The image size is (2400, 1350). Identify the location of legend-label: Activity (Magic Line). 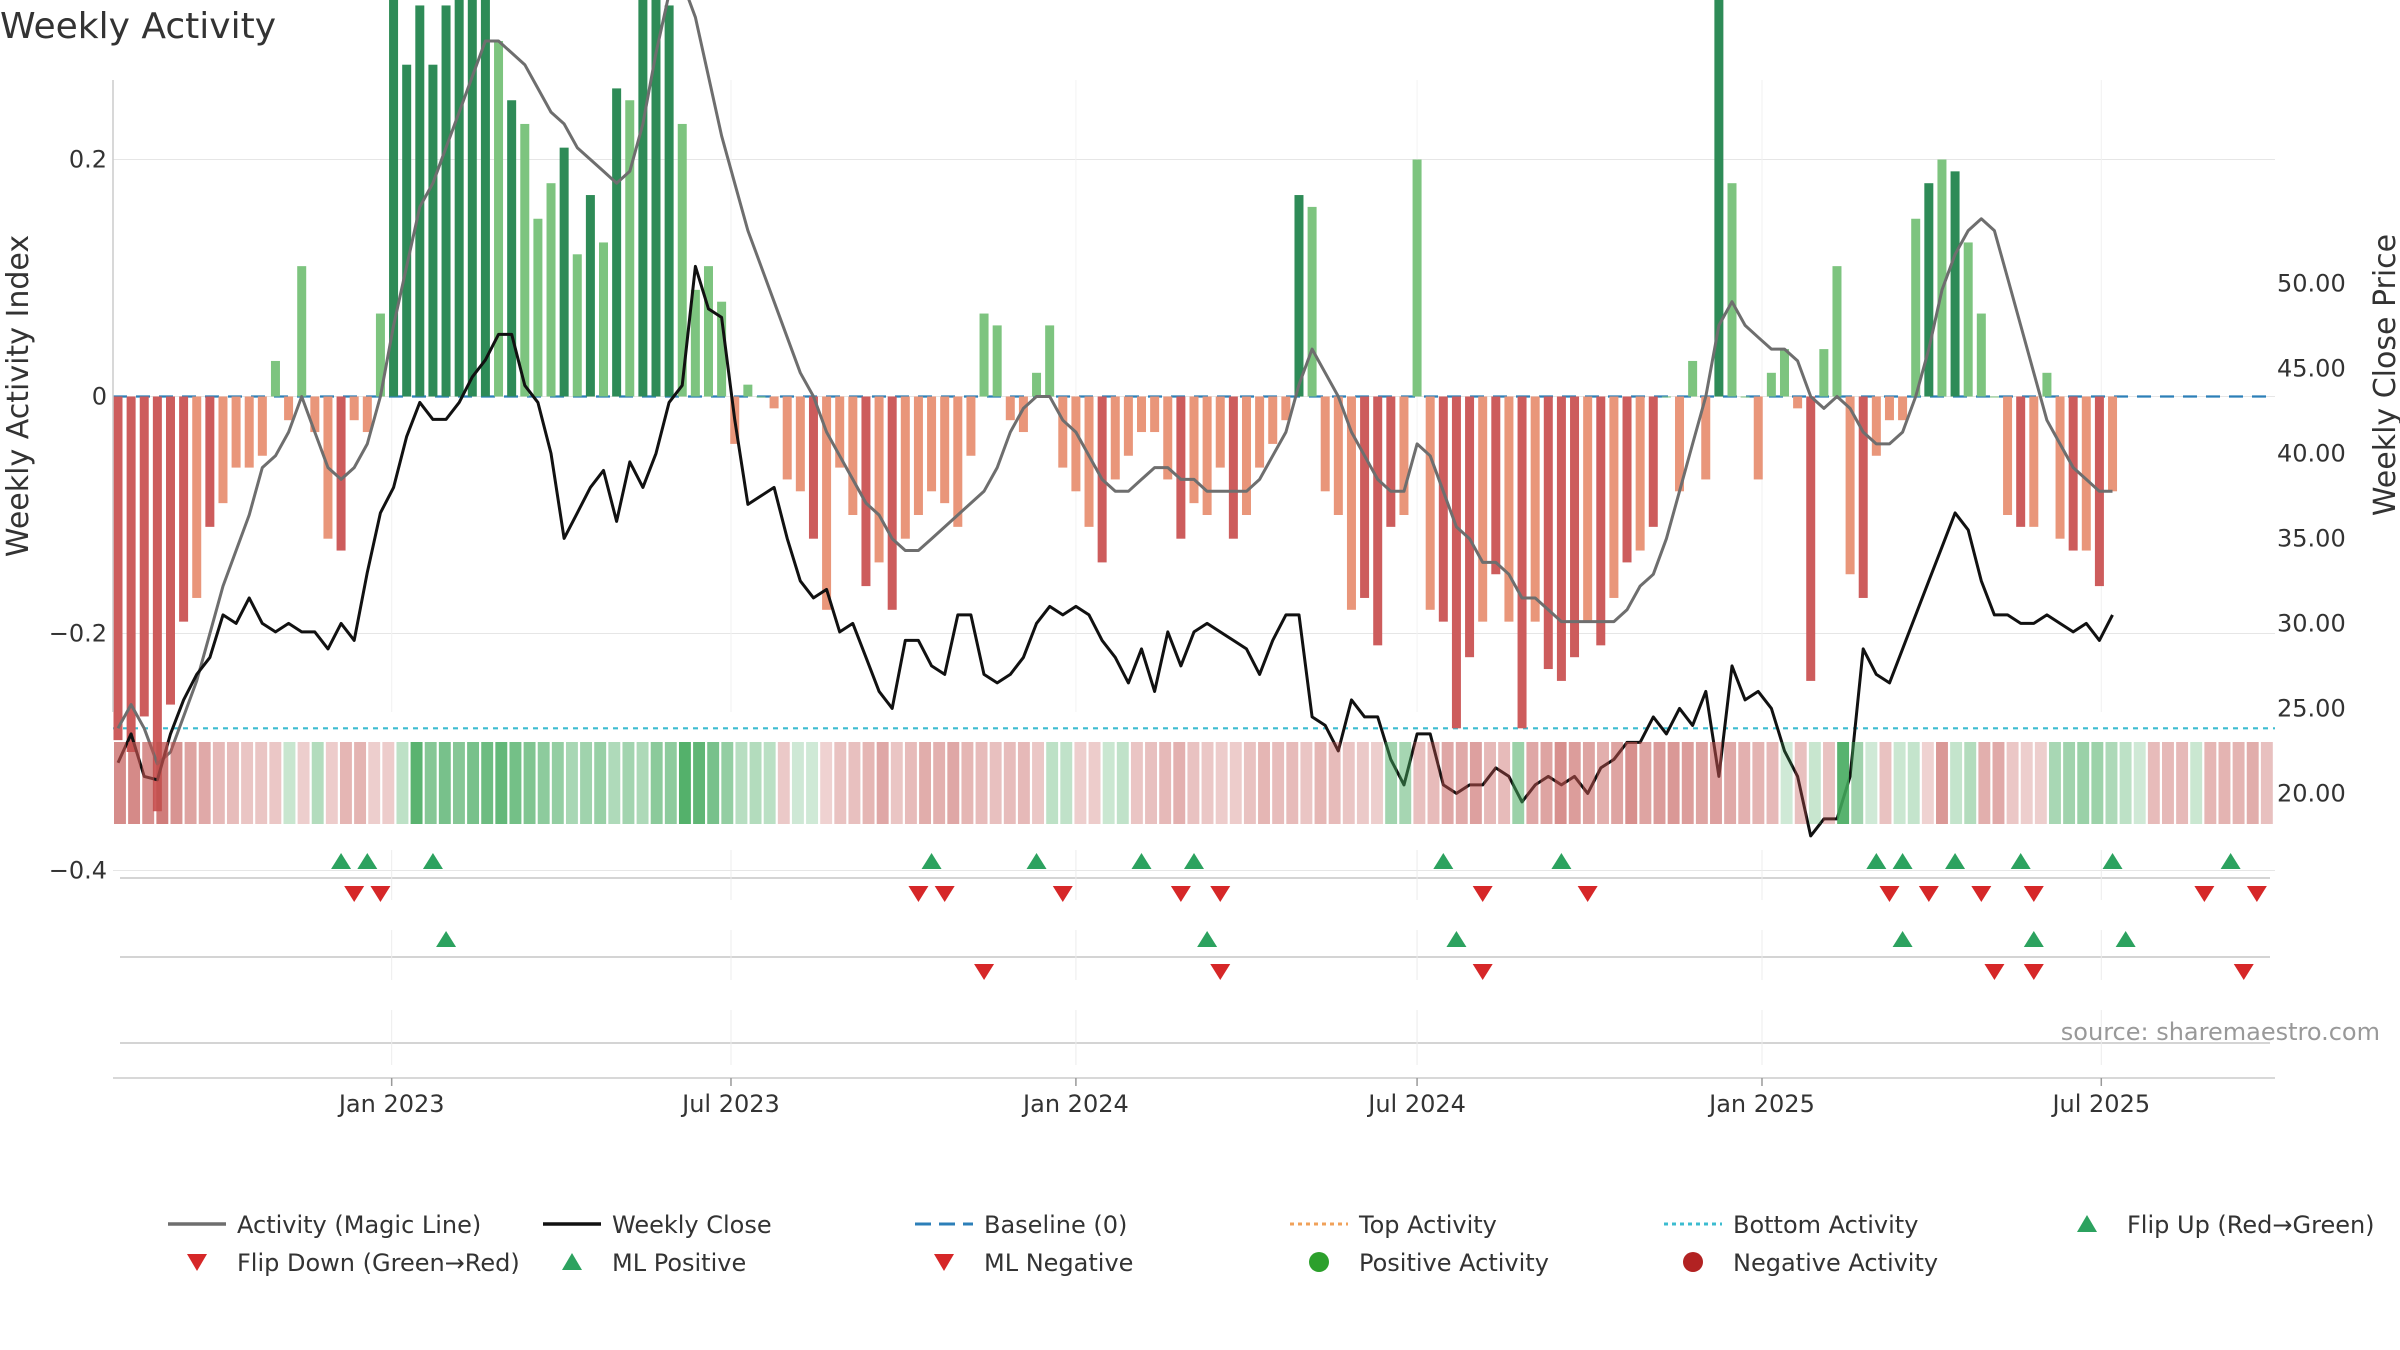
(359, 1225).